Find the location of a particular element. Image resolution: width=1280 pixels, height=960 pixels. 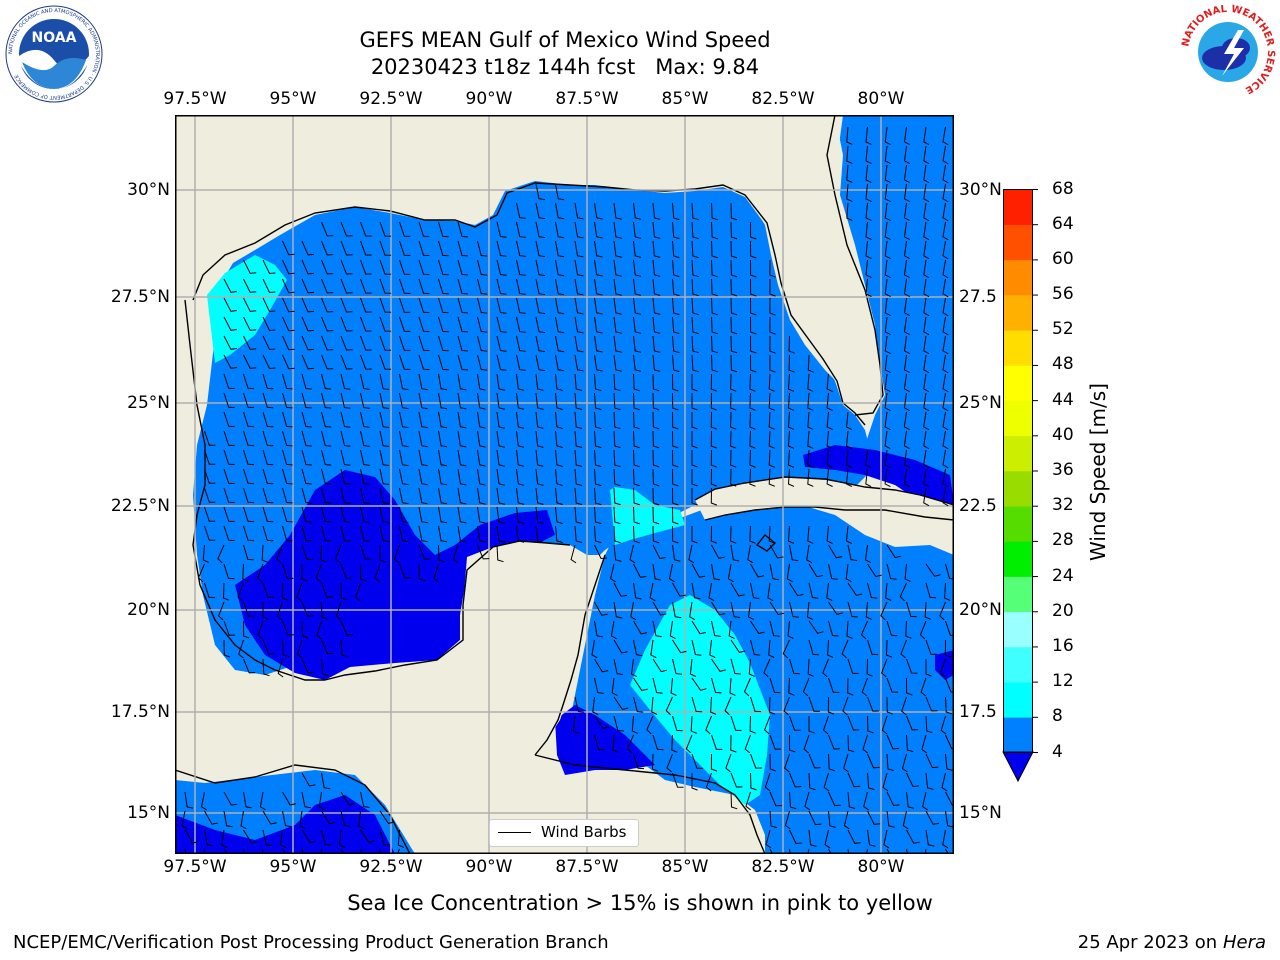

lat-label-left: 15°N is located at coordinates (148, 813).